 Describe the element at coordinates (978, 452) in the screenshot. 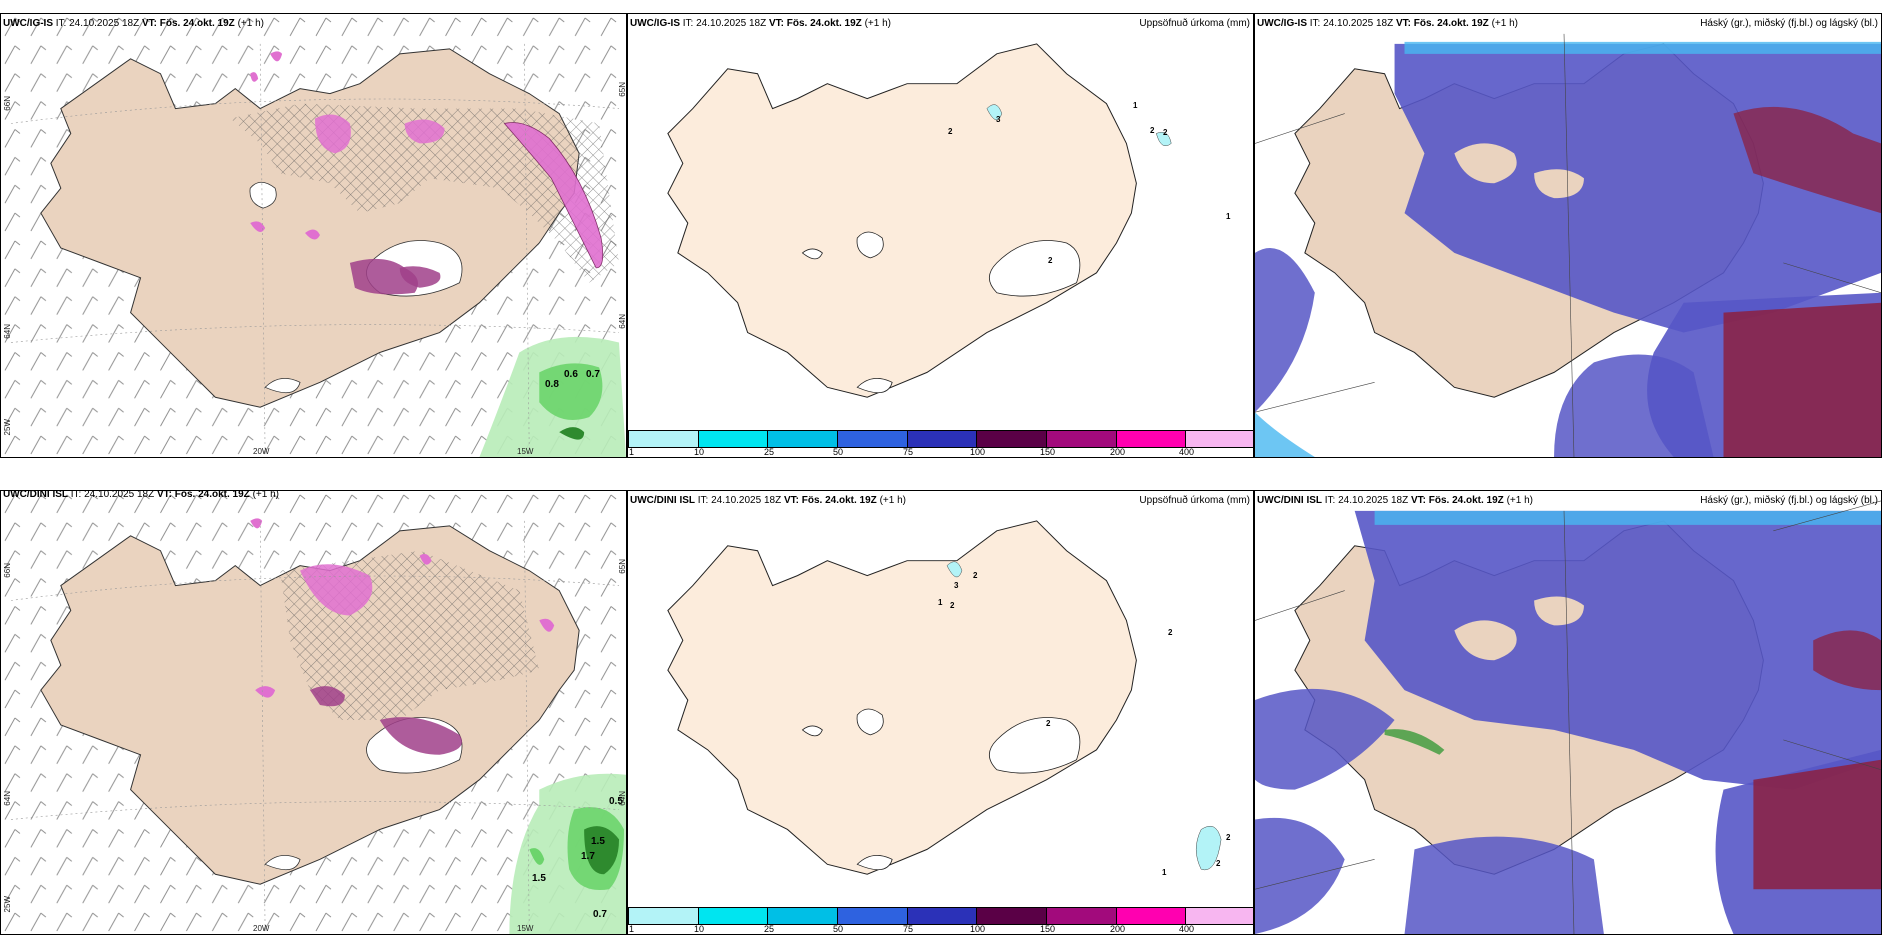

I see `colorbar-label: 100` at that location.